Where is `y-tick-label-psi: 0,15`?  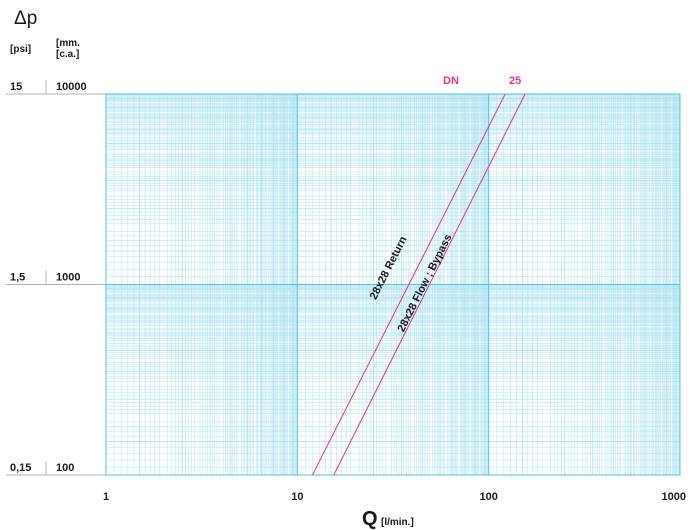
y-tick-label-psi: 0,15 is located at coordinates (20, 468).